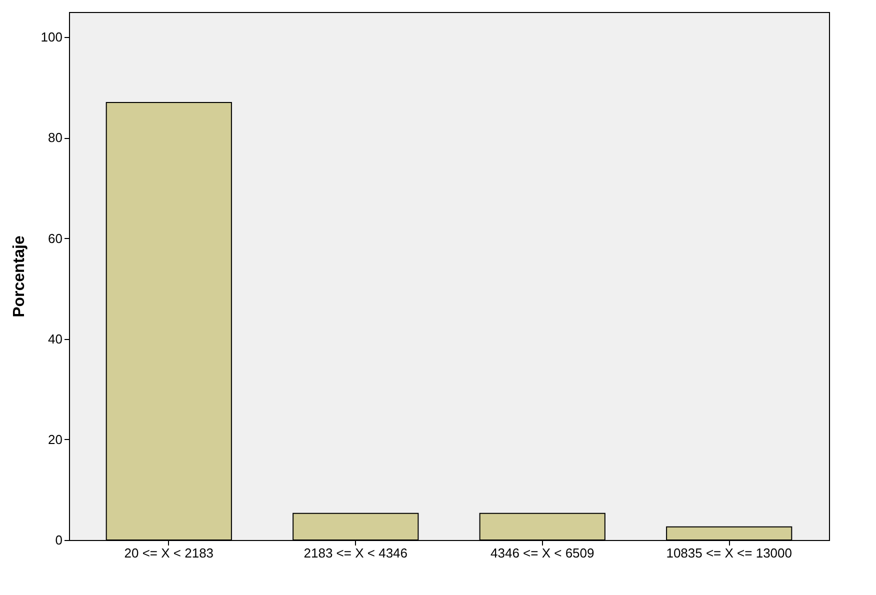  Describe the element at coordinates (58, 540) in the screenshot. I see `y-tick-label: 0` at that location.